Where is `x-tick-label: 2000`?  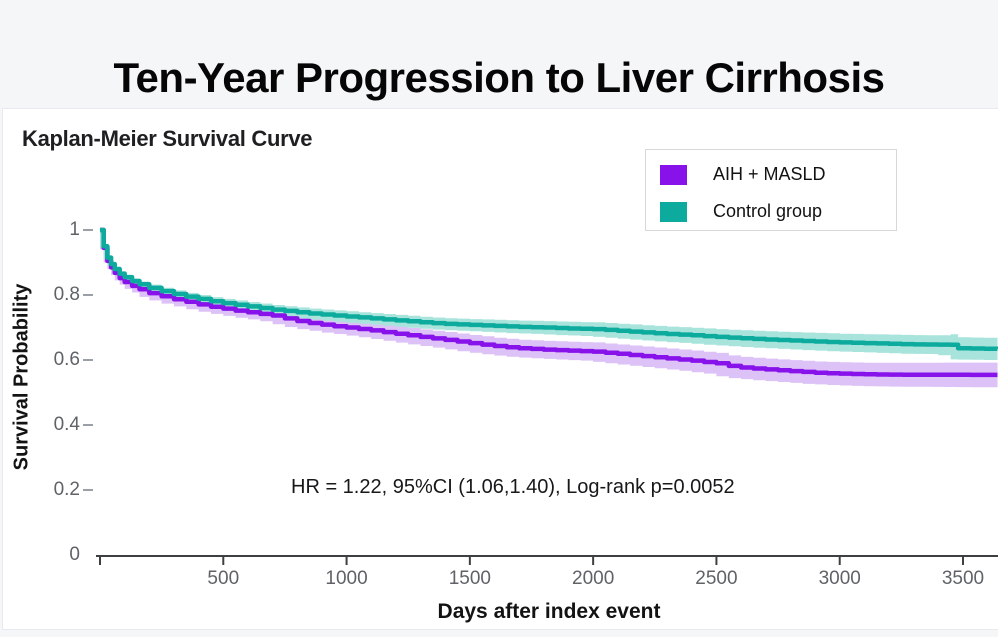 x-tick-label: 2000 is located at coordinates (593, 578).